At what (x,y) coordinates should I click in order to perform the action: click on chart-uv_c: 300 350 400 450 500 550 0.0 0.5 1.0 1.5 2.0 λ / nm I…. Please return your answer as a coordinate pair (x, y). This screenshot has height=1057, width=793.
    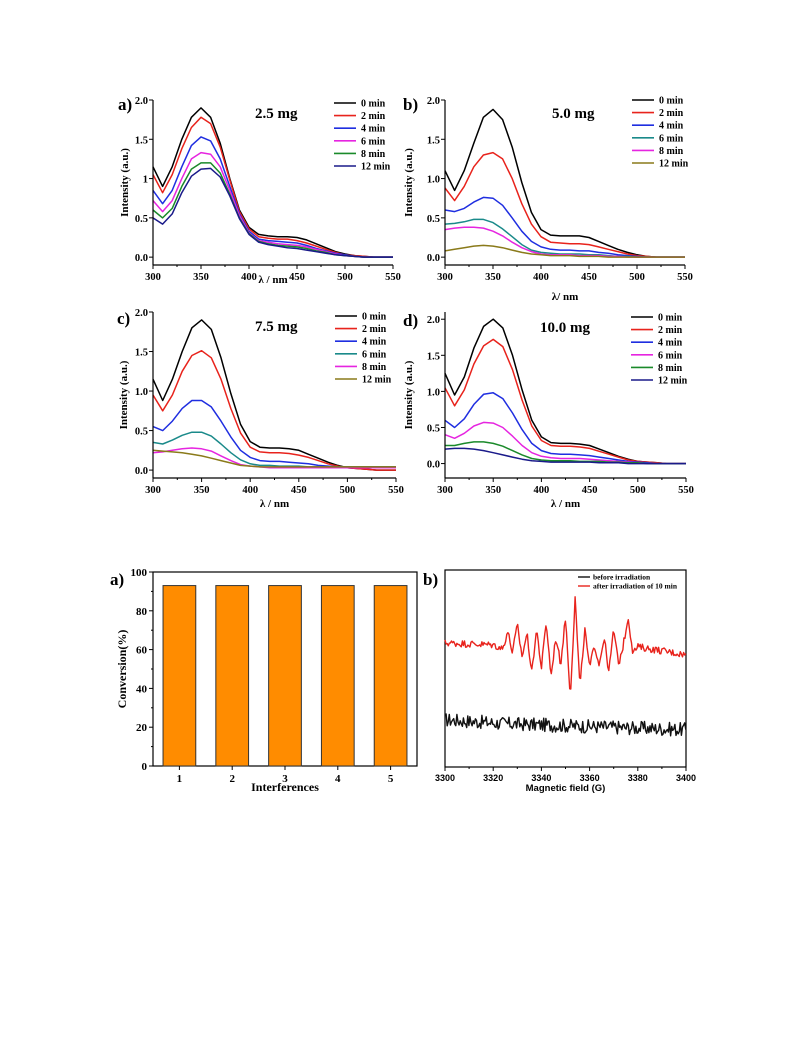
    Looking at the image, I should click on (260, 409).